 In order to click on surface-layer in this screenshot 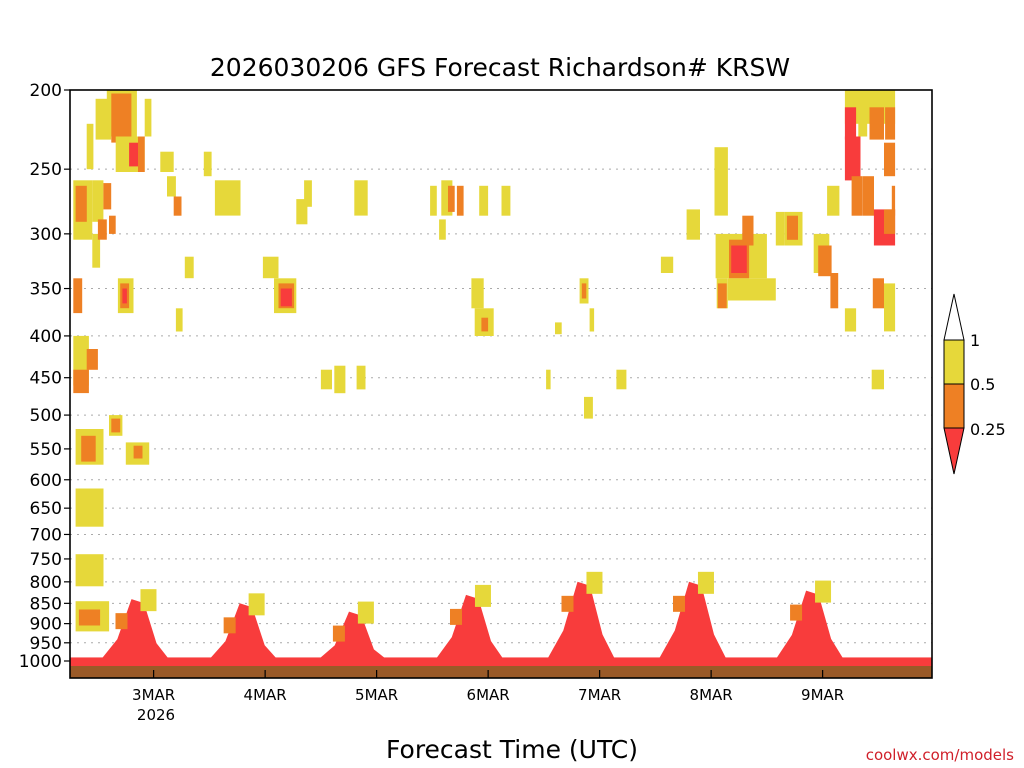, I will do `click(501, 661)`.